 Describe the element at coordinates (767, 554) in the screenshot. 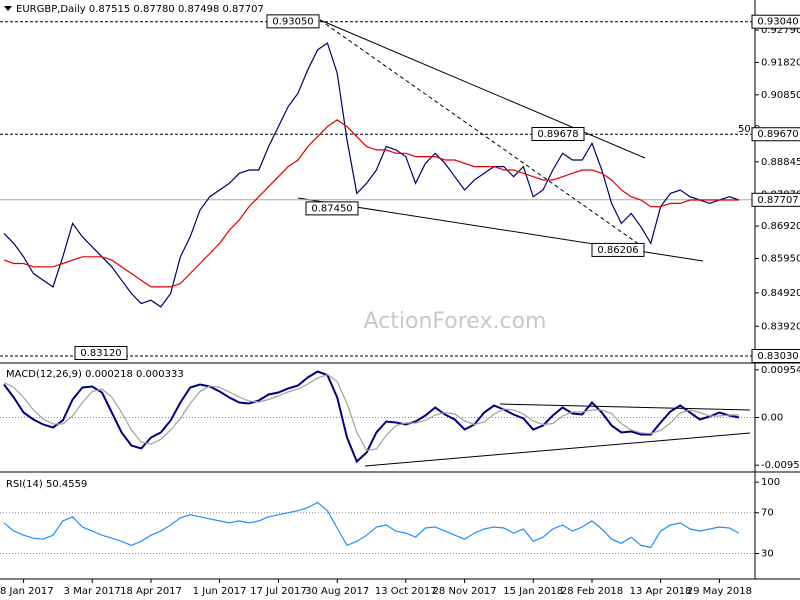

I see `y-tick-label: 30` at that location.